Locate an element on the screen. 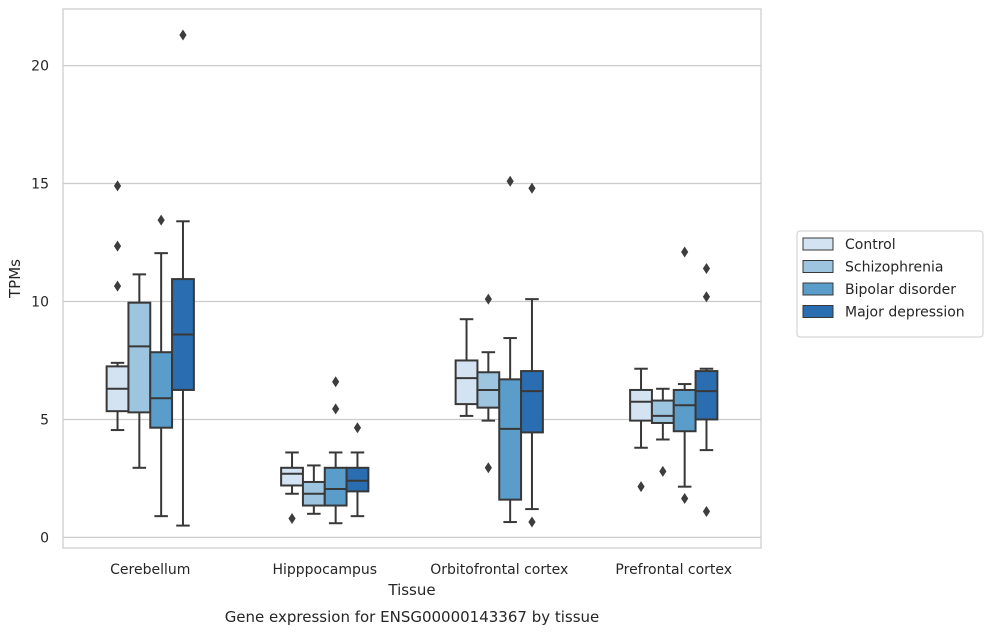 The height and width of the screenshot is (634, 993). legend-frame is located at coordinates (890, 284).